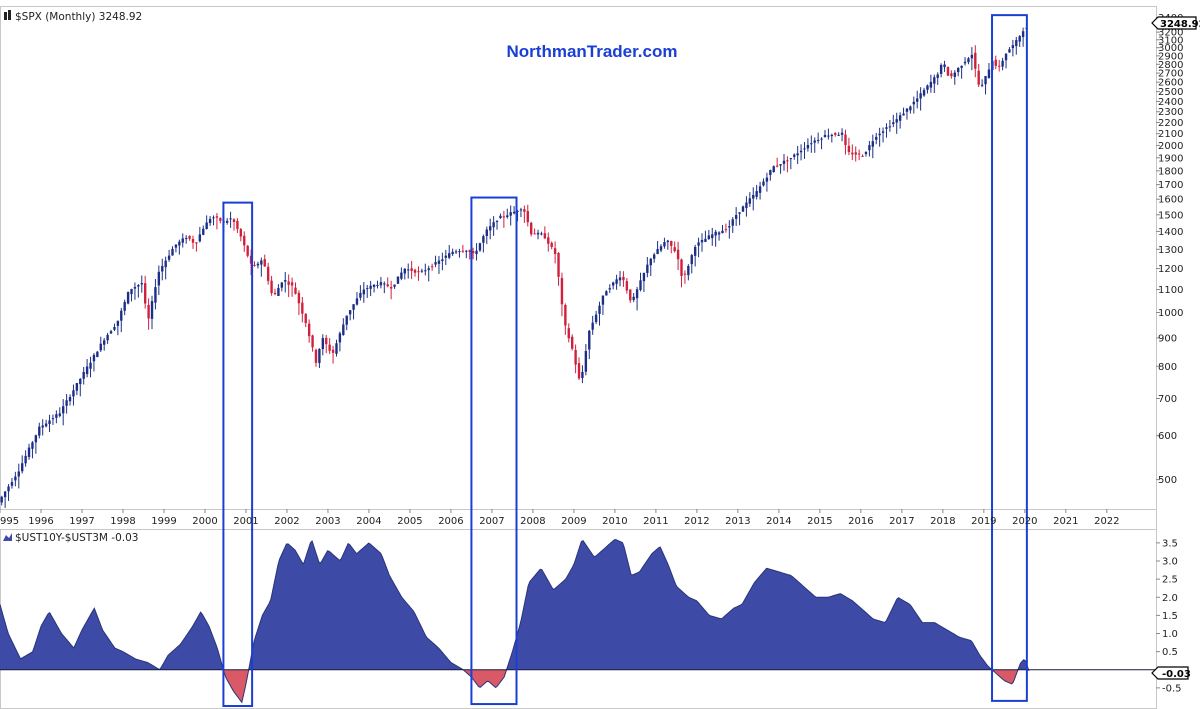 This screenshot has height=709, width=1200. Describe the element at coordinates (1170, 543) in the screenshot. I see `spread-y-tick-label: 3.5` at that location.